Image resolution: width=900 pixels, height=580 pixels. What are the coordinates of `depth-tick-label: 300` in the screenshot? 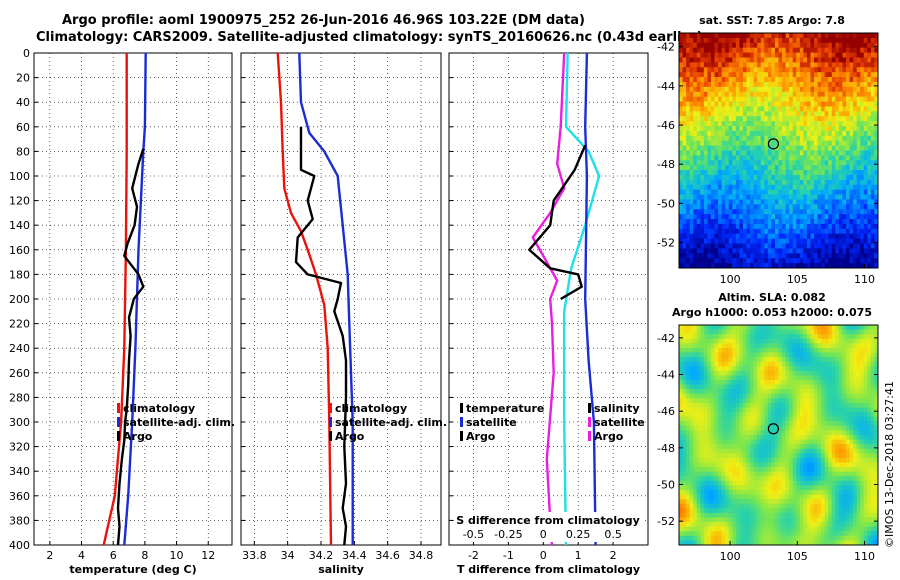 It's located at (19, 422).